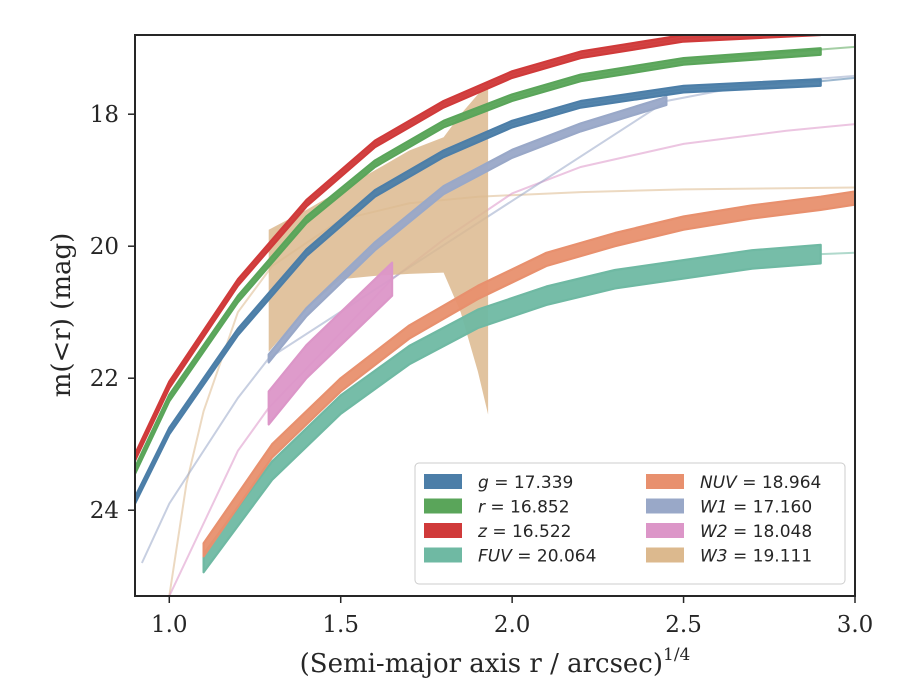 Image resolution: width=900 pixels, height=700 pixels. Describe the element at coordinates (443, 506) in the screenshot. I see `legend-swatch-r` at that location.